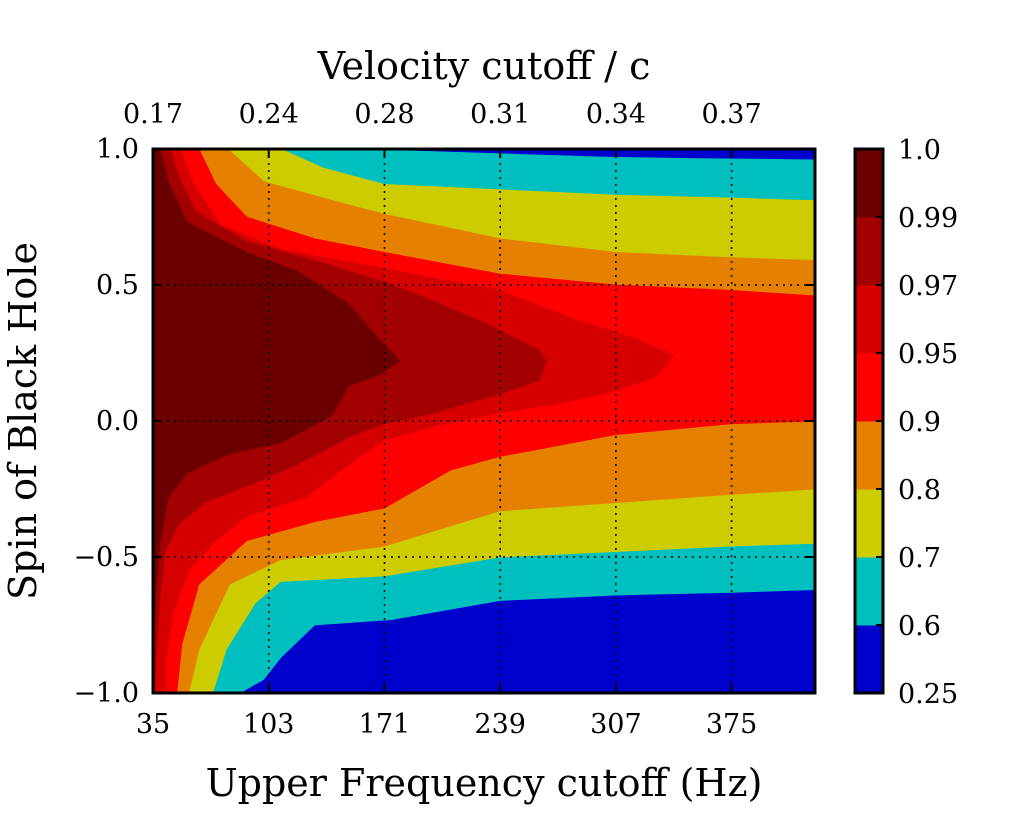  What do you see at coordinates (277, 401) in the screenshot?
I see `region-above-0.99` at bounding box center [277, 401].